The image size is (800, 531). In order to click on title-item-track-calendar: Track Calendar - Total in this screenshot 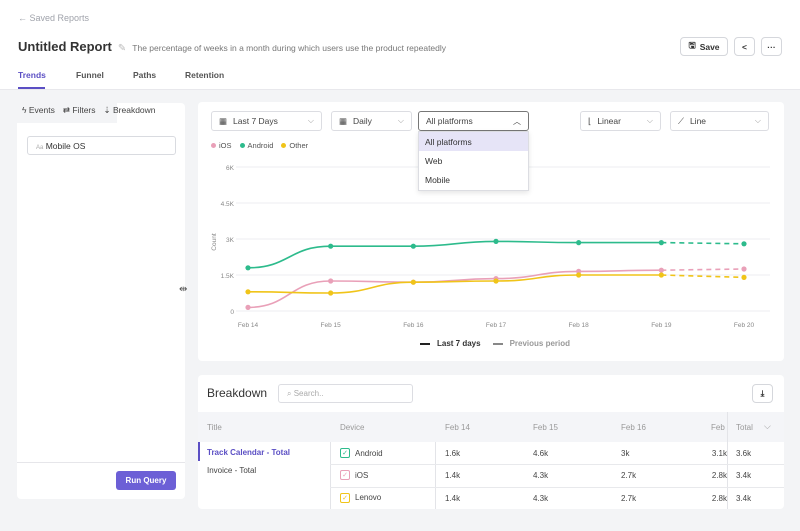, I will do `click(248, 452)`.